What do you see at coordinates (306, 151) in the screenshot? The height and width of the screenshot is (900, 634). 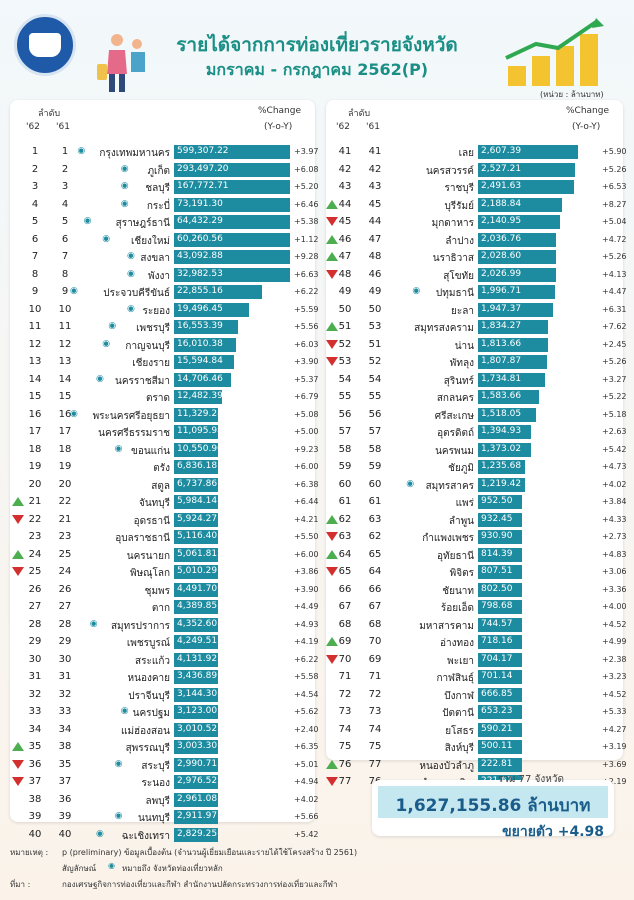 I see `change-value: +3.97` at bounding box center [306, 151].